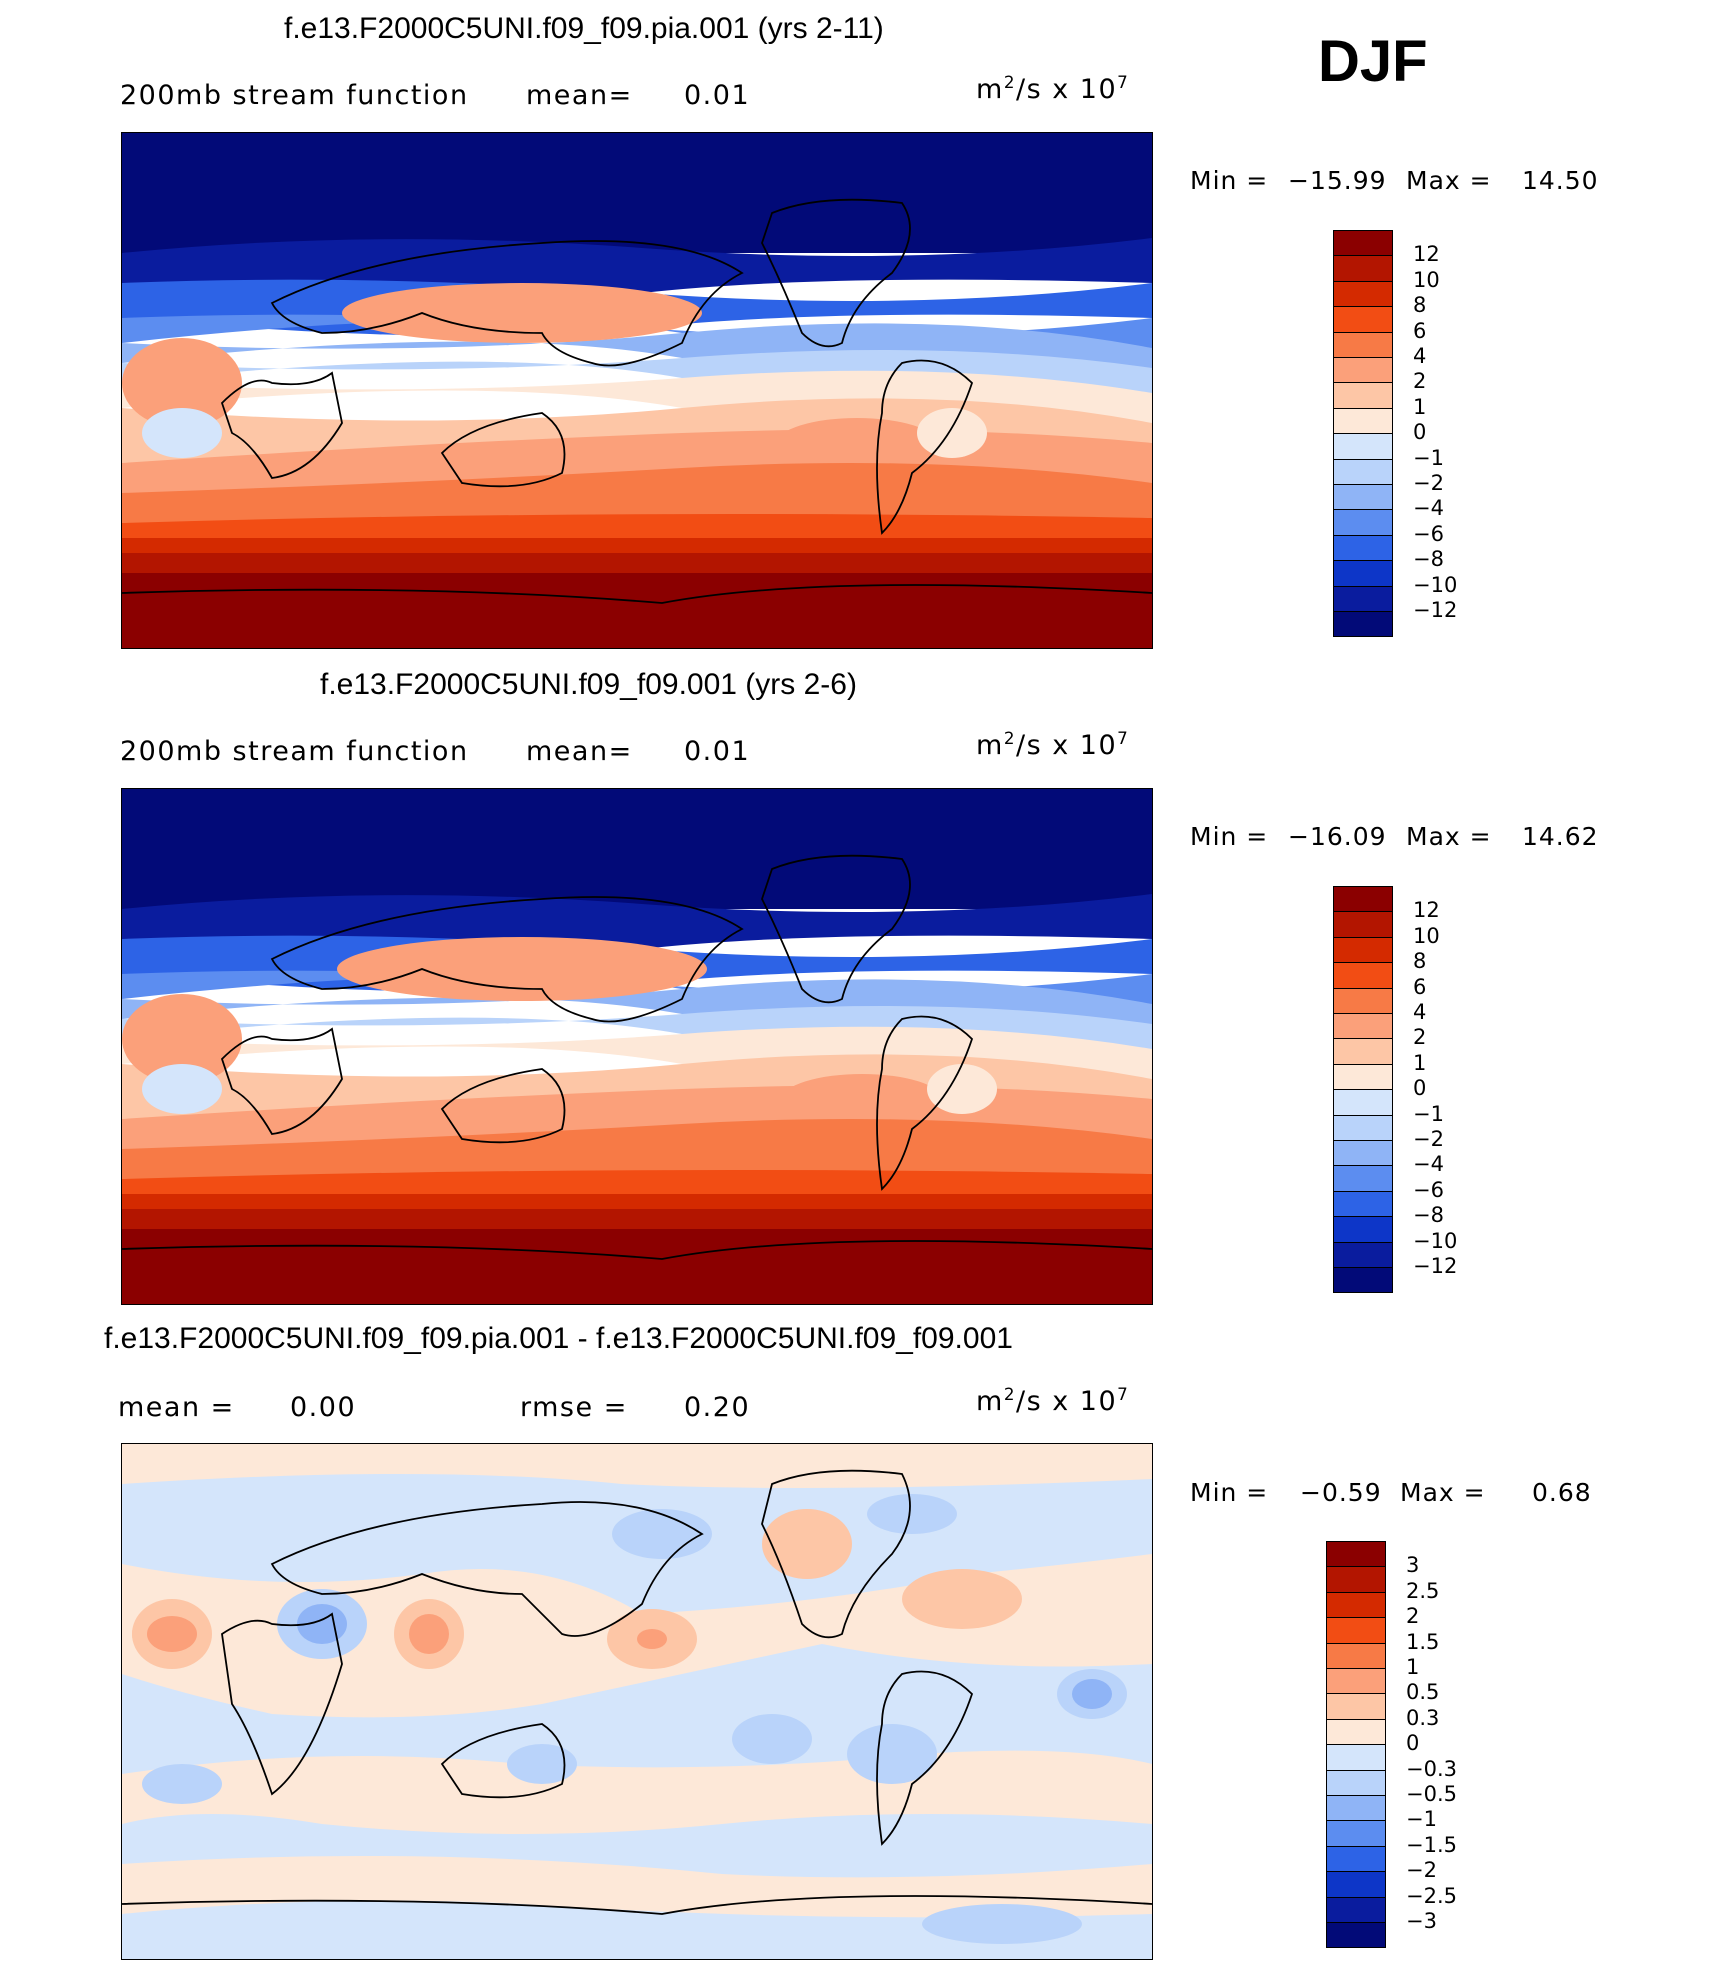 This screenshot has width=1710, height=1963. What do you see at coordinates (1420, 330) in the screenshot?
I see `panel1-colorbar-label: 6` at bounding box center [1420, 330].